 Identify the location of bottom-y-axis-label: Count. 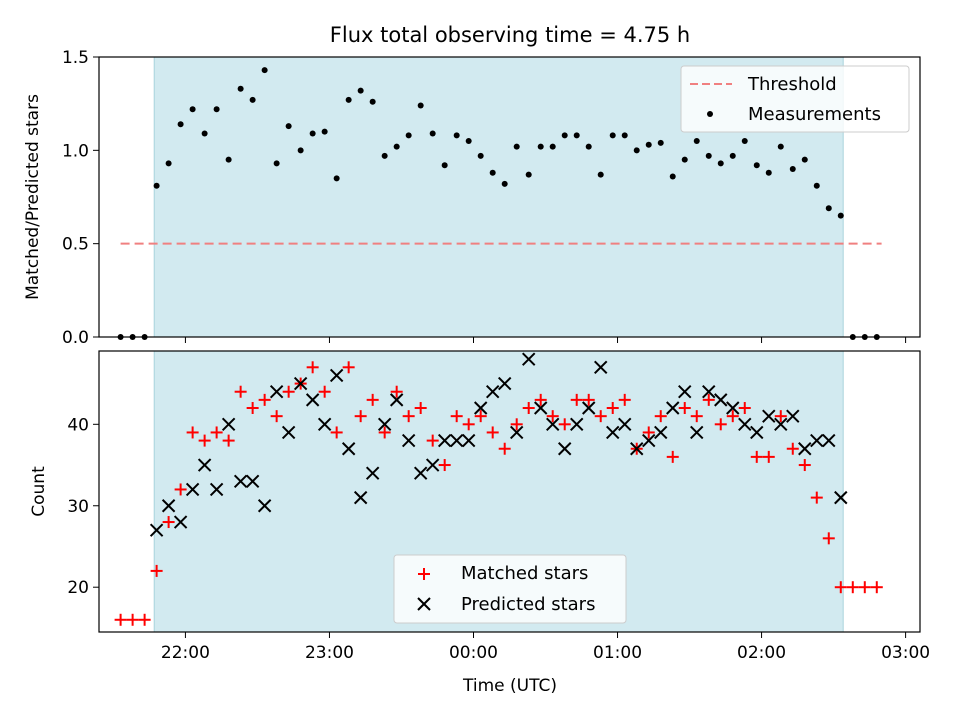
(39, 491).